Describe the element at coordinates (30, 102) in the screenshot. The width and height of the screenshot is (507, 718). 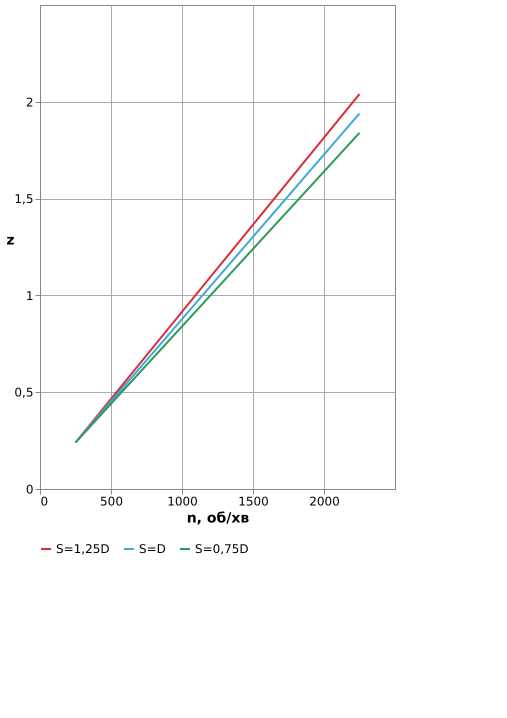
I see `y-tick-label: 2` at that location.